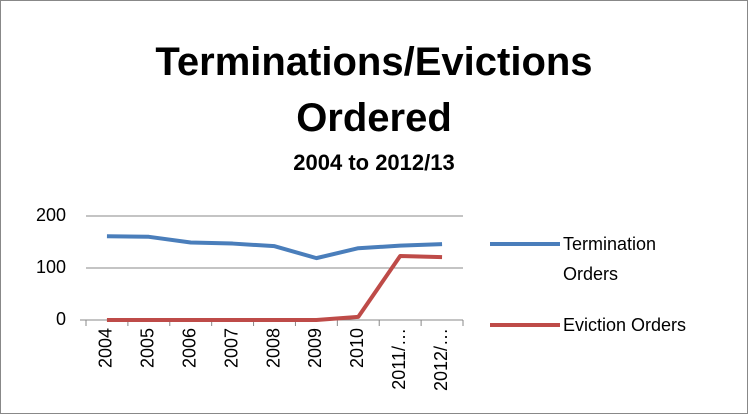 The height and width of the screenshot is (414, 748). I want to click on legend-label: Eviction Orders, so click(625, 325).